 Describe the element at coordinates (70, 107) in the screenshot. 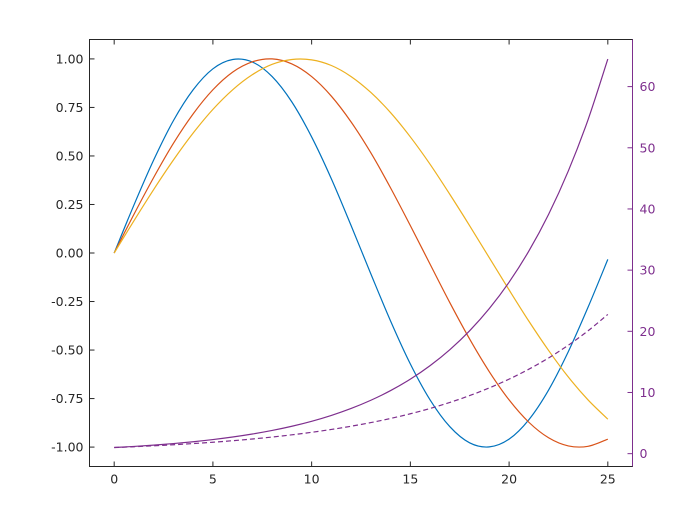

I see `y-left-tick-label: 0.75` at that location.